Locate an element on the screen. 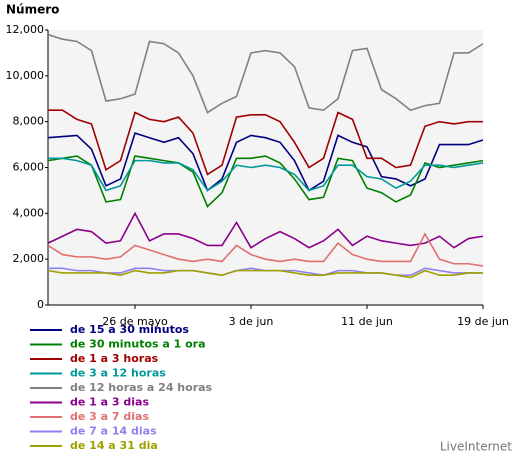 This screenshot has height=461, width=520. legend-label: de 30 minutos a 1 ora is located at coordinates (138, 344).